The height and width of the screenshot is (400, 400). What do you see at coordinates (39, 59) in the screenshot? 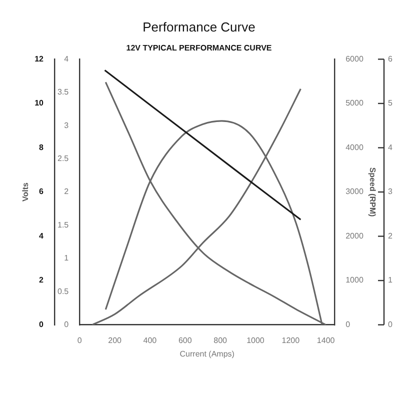
I see `y-tick-label: 12` at bounding box center [39, 59].